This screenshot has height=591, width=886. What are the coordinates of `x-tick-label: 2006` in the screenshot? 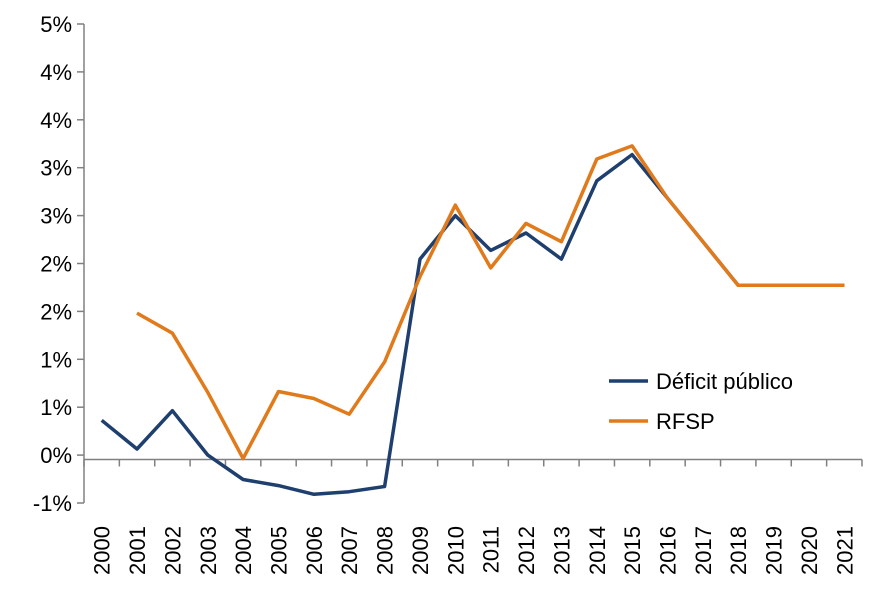 It's located at (314, 550).